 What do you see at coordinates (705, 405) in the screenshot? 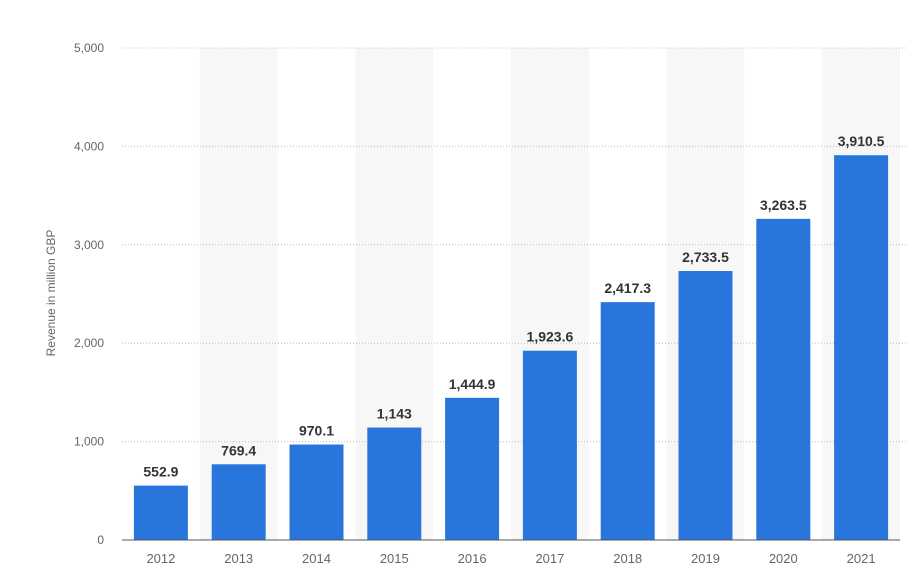
I see `bar-2019` at bounding box center [705, 405].